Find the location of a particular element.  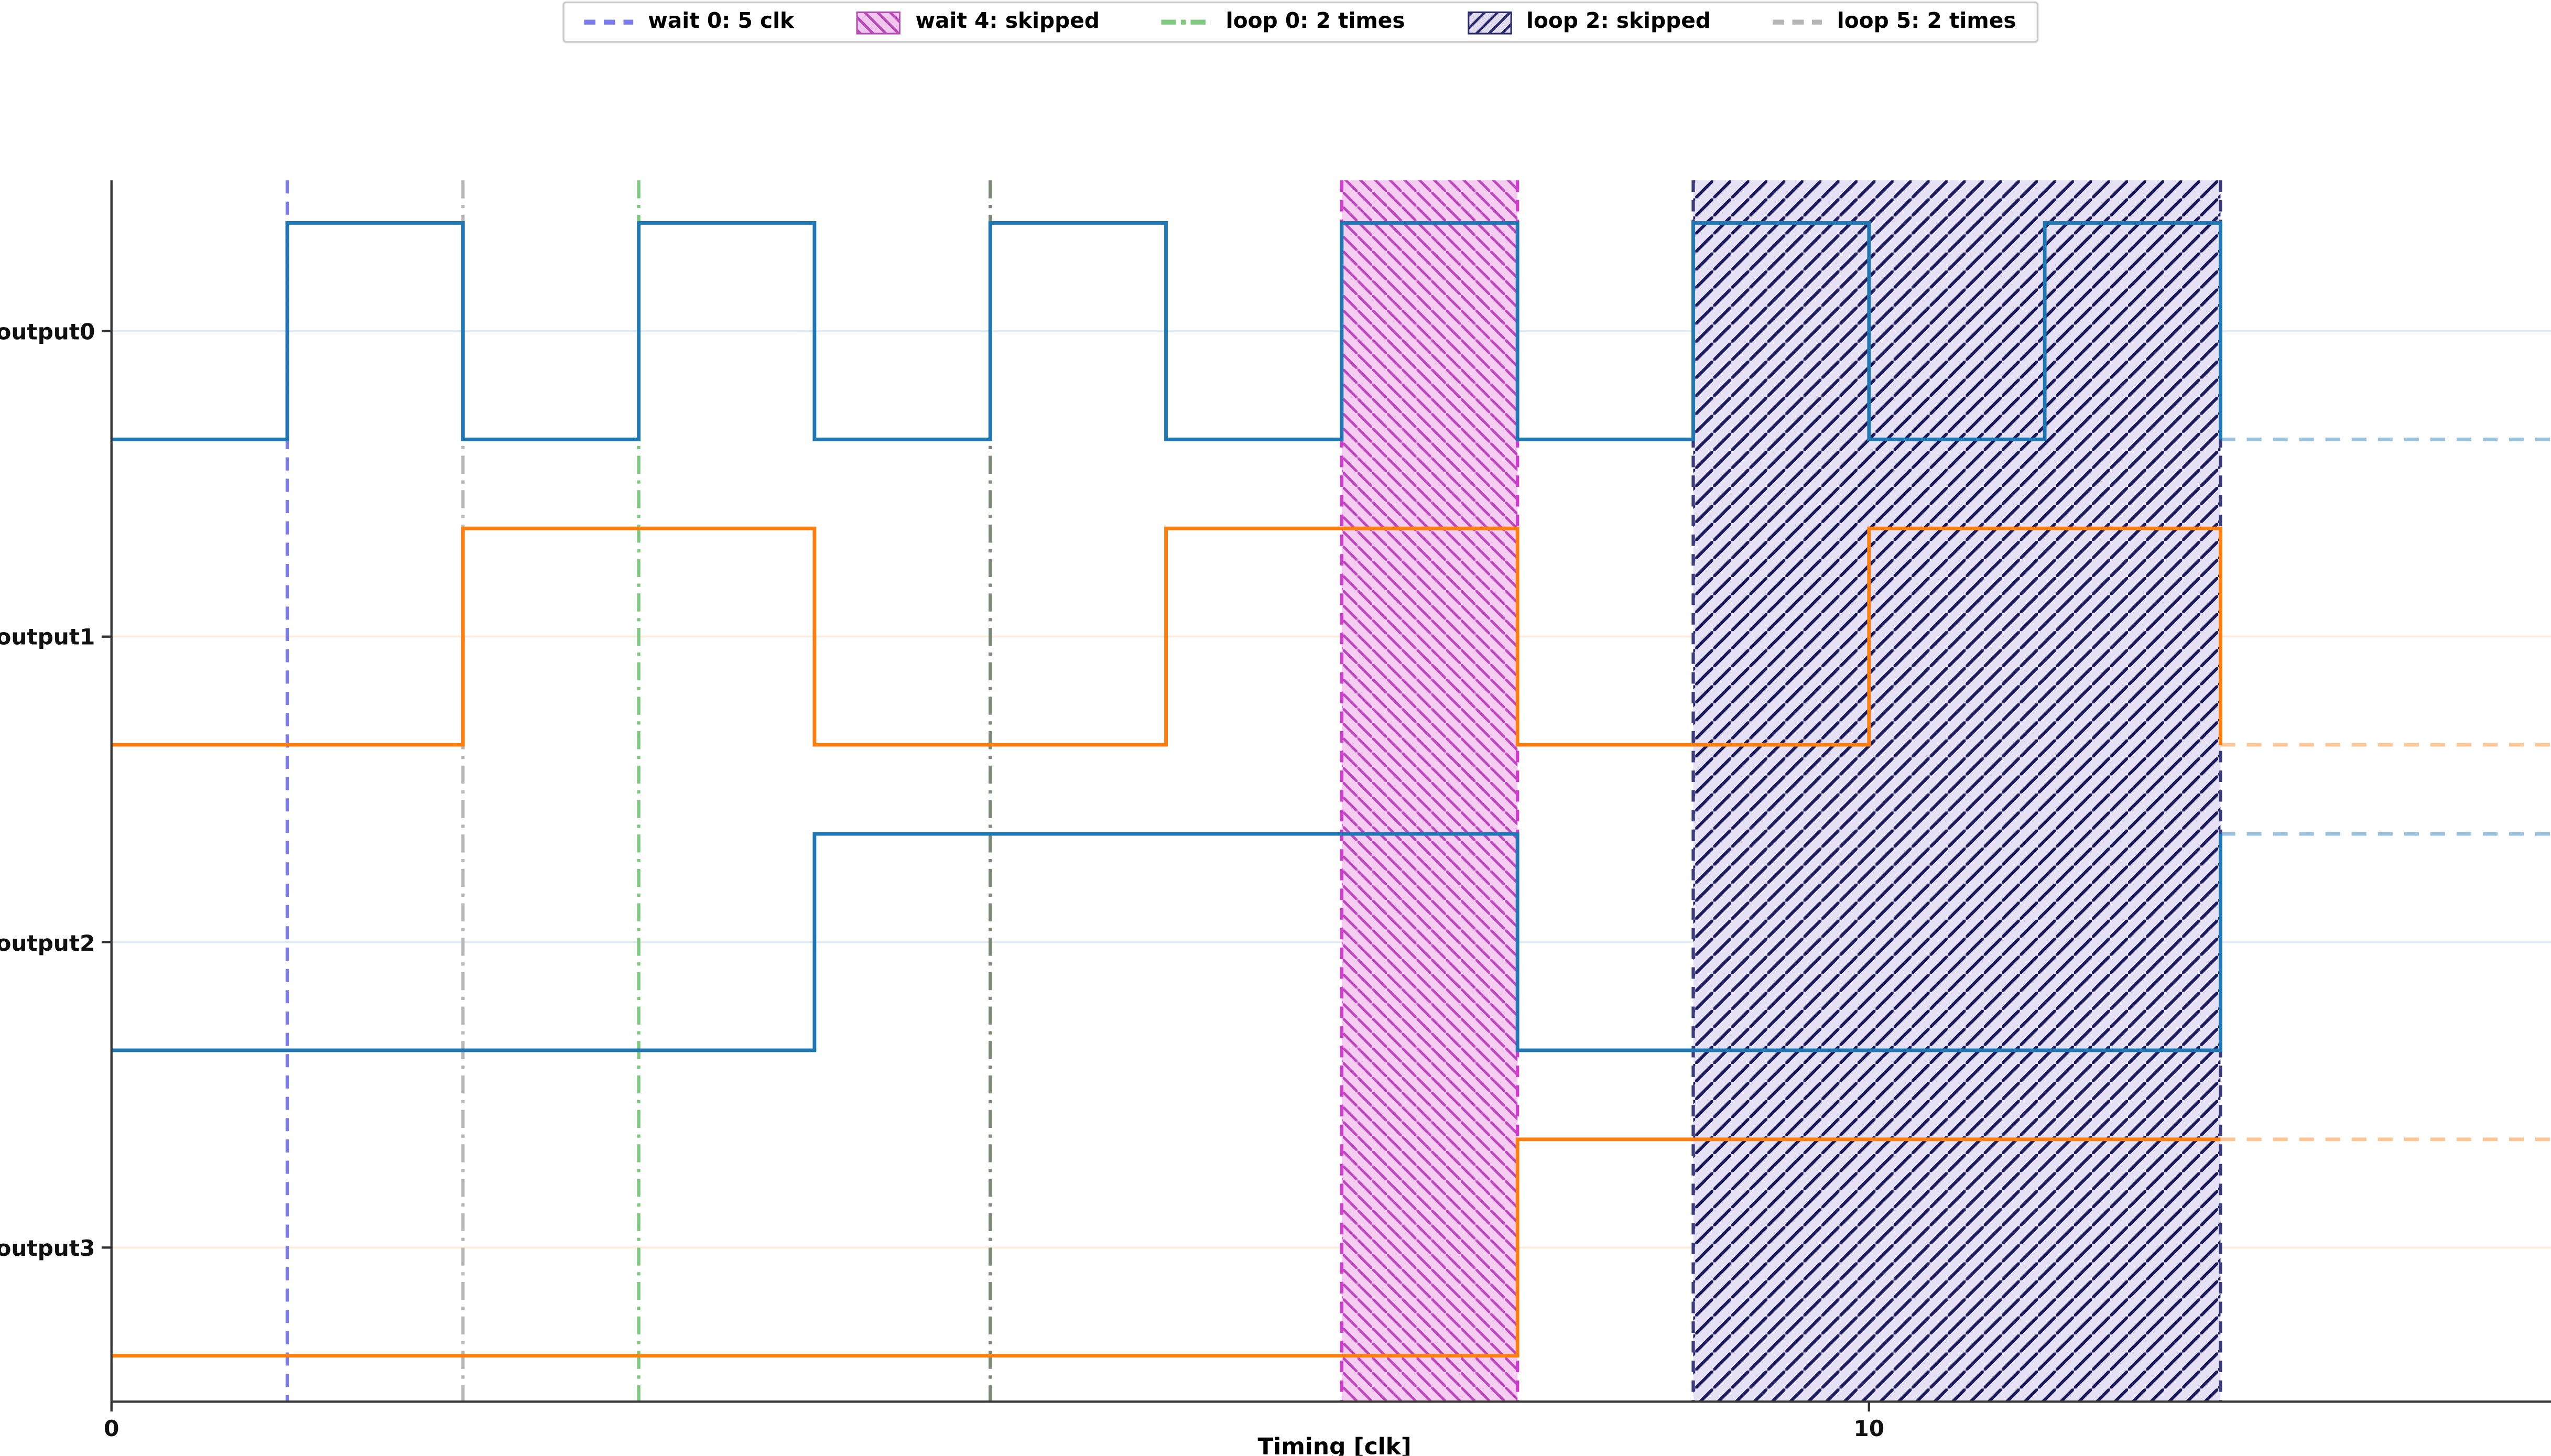

x-tick-label-0: 0 is located at coordinates (112, 1428).